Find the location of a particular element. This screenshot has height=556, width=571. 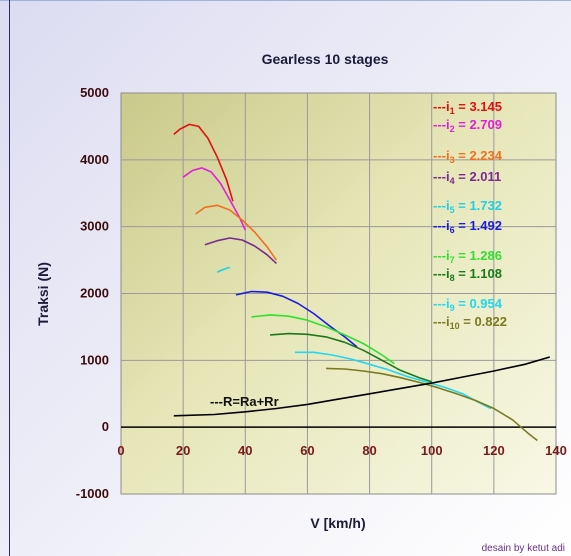

legend-item-i9: ---i9 = 0.954 is located at coordinates (468, 304).